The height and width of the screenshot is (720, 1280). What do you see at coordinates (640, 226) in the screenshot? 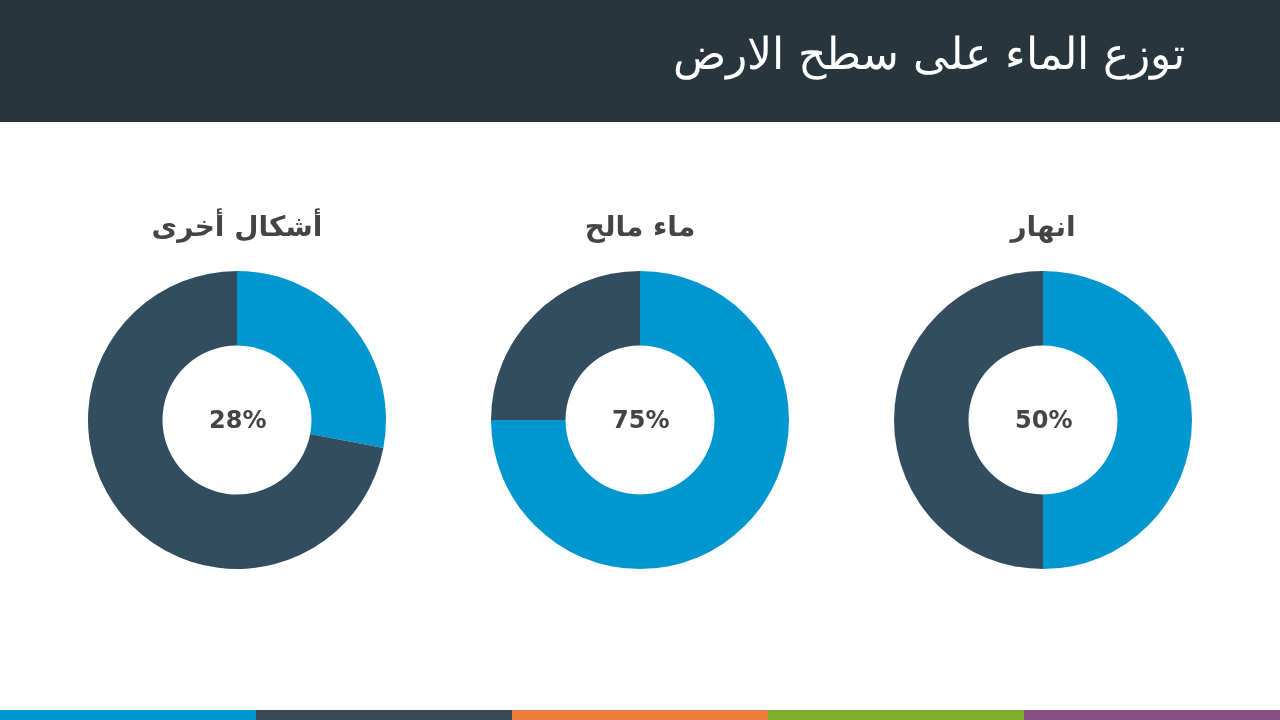
I see `chart-title: ماء مالح` at bounding box center [640, 226].